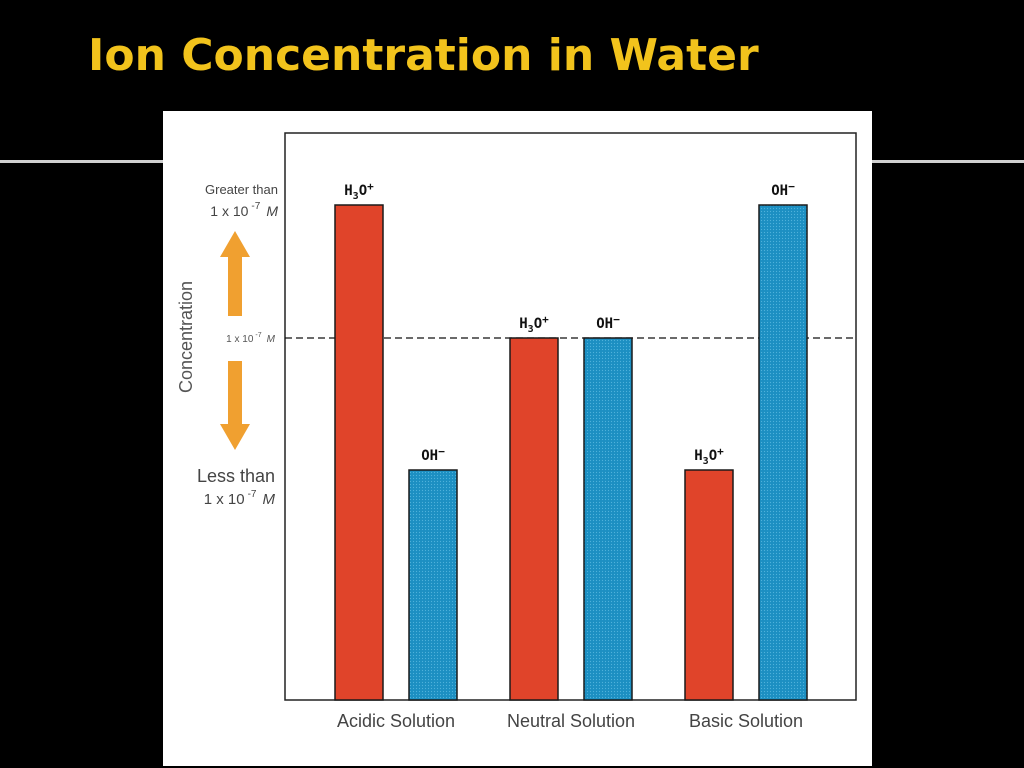 This screenshot has width=1024, height=768. Describe the element at coordinates (186, 337) in the screenshot. I see `y-axis-label: Concentration` at that location.